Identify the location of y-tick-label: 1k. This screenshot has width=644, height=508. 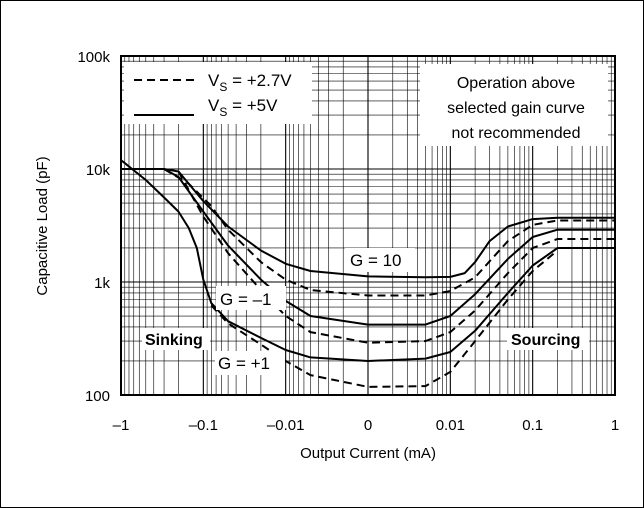
(102, 283).